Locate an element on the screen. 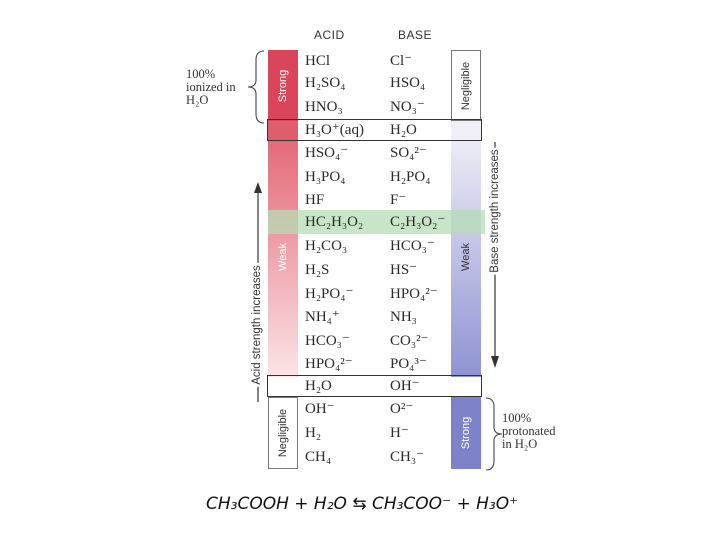  acid-cell: HSO₄⁻ is located at coordinates (327, 153).